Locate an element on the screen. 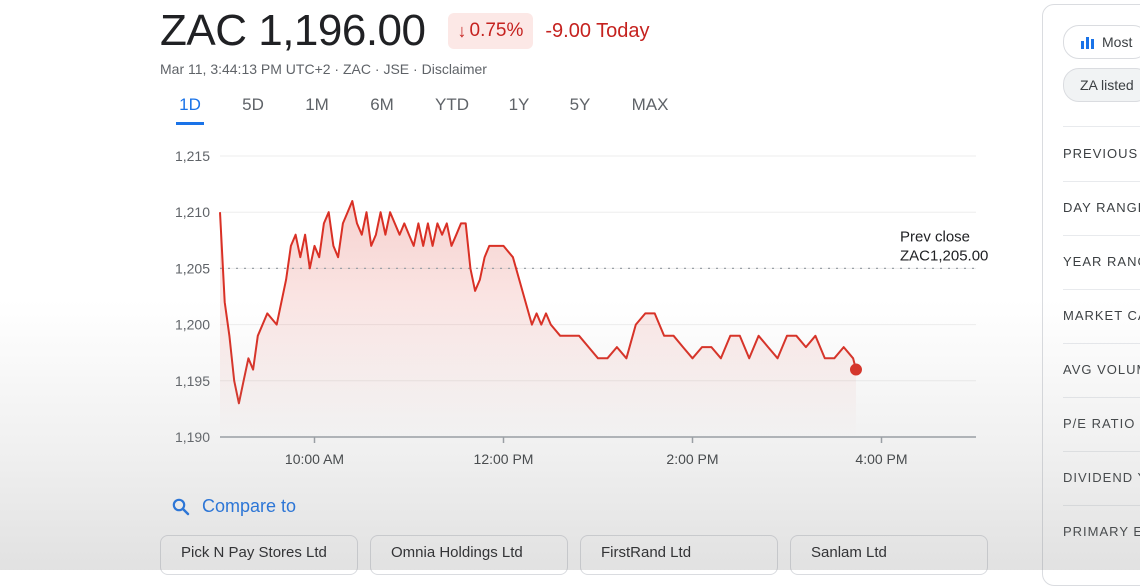 The height and width of the screenshot is (586, 1140). x-tick-label: 2:00 PM is located at coordinates (692, 459).